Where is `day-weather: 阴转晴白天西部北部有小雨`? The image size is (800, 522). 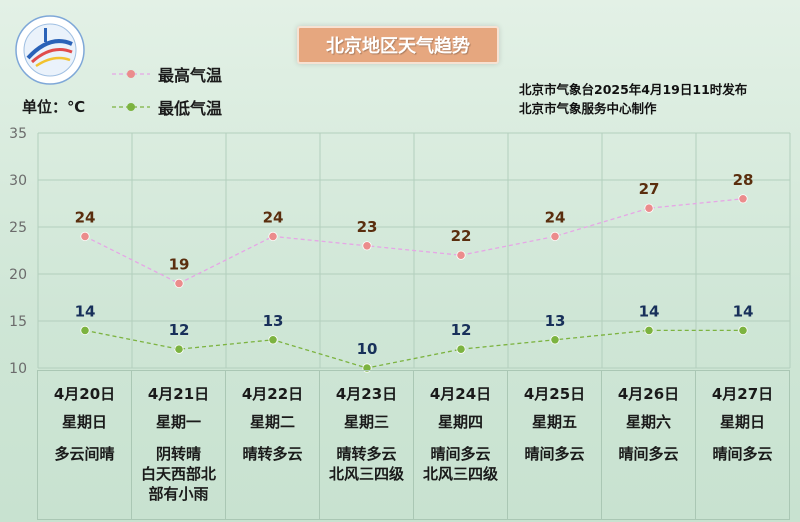 day-weather: 阴转晴白天西部北部有小雨 is located at coordinates (178, 474).